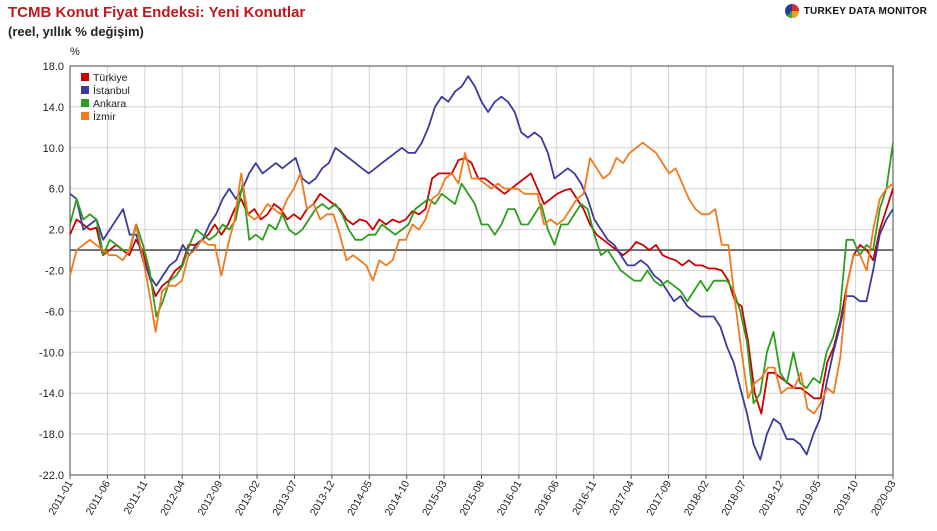 This screenshot has width=937, height=531. What do you see at coordinates (472, 498) in the screenshot?
I see `x-tick-label: 2015-08` at bounding box center [472, 498].